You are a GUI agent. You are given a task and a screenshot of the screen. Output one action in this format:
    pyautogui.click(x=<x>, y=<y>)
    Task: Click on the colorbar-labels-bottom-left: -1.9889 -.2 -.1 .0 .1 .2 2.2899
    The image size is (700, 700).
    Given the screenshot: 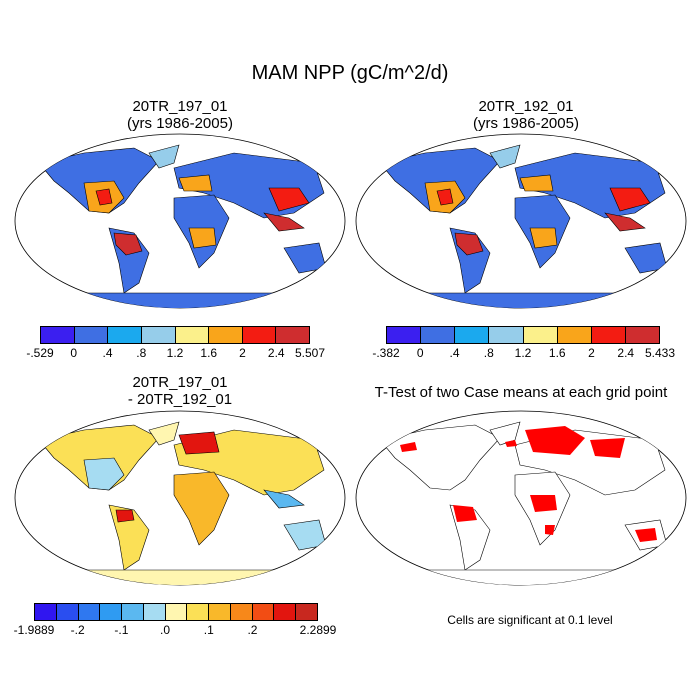 What is the action you would take?
    pyautogui.click(x=175, y=630)
    